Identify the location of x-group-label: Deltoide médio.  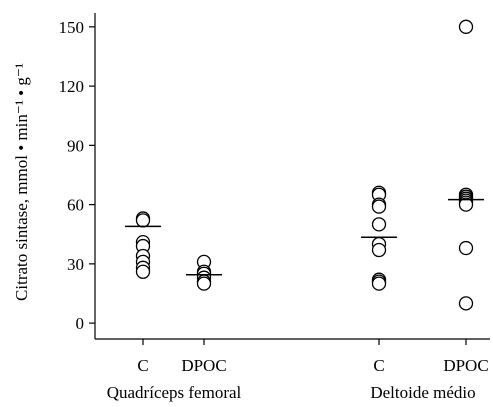
(422, 392).